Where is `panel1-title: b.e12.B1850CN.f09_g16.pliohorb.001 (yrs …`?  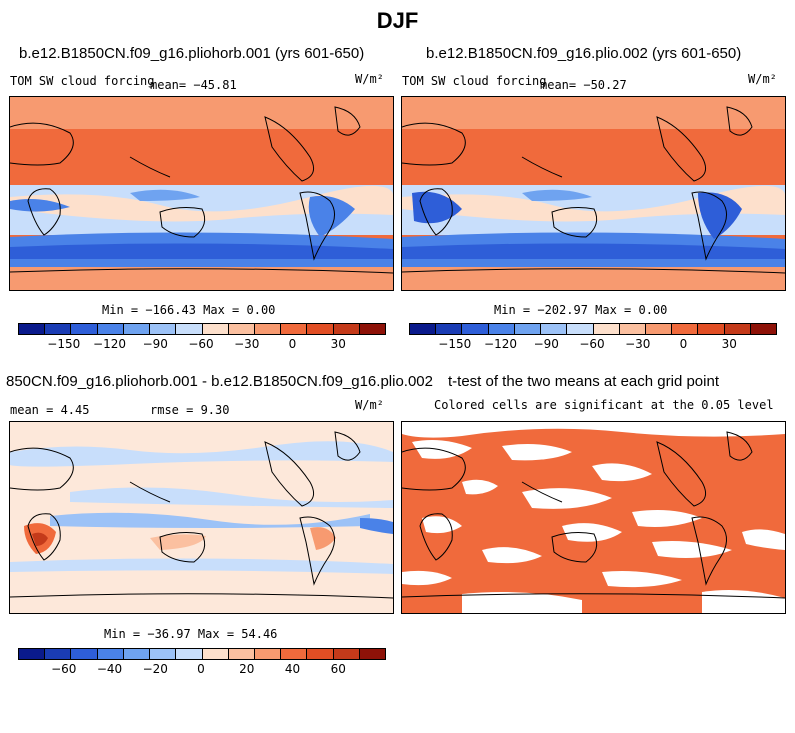 panel1-title: b.e12.B1850CN.f09_g16.pliohorb.001 (yrs … is located at coordinates (192, 53).